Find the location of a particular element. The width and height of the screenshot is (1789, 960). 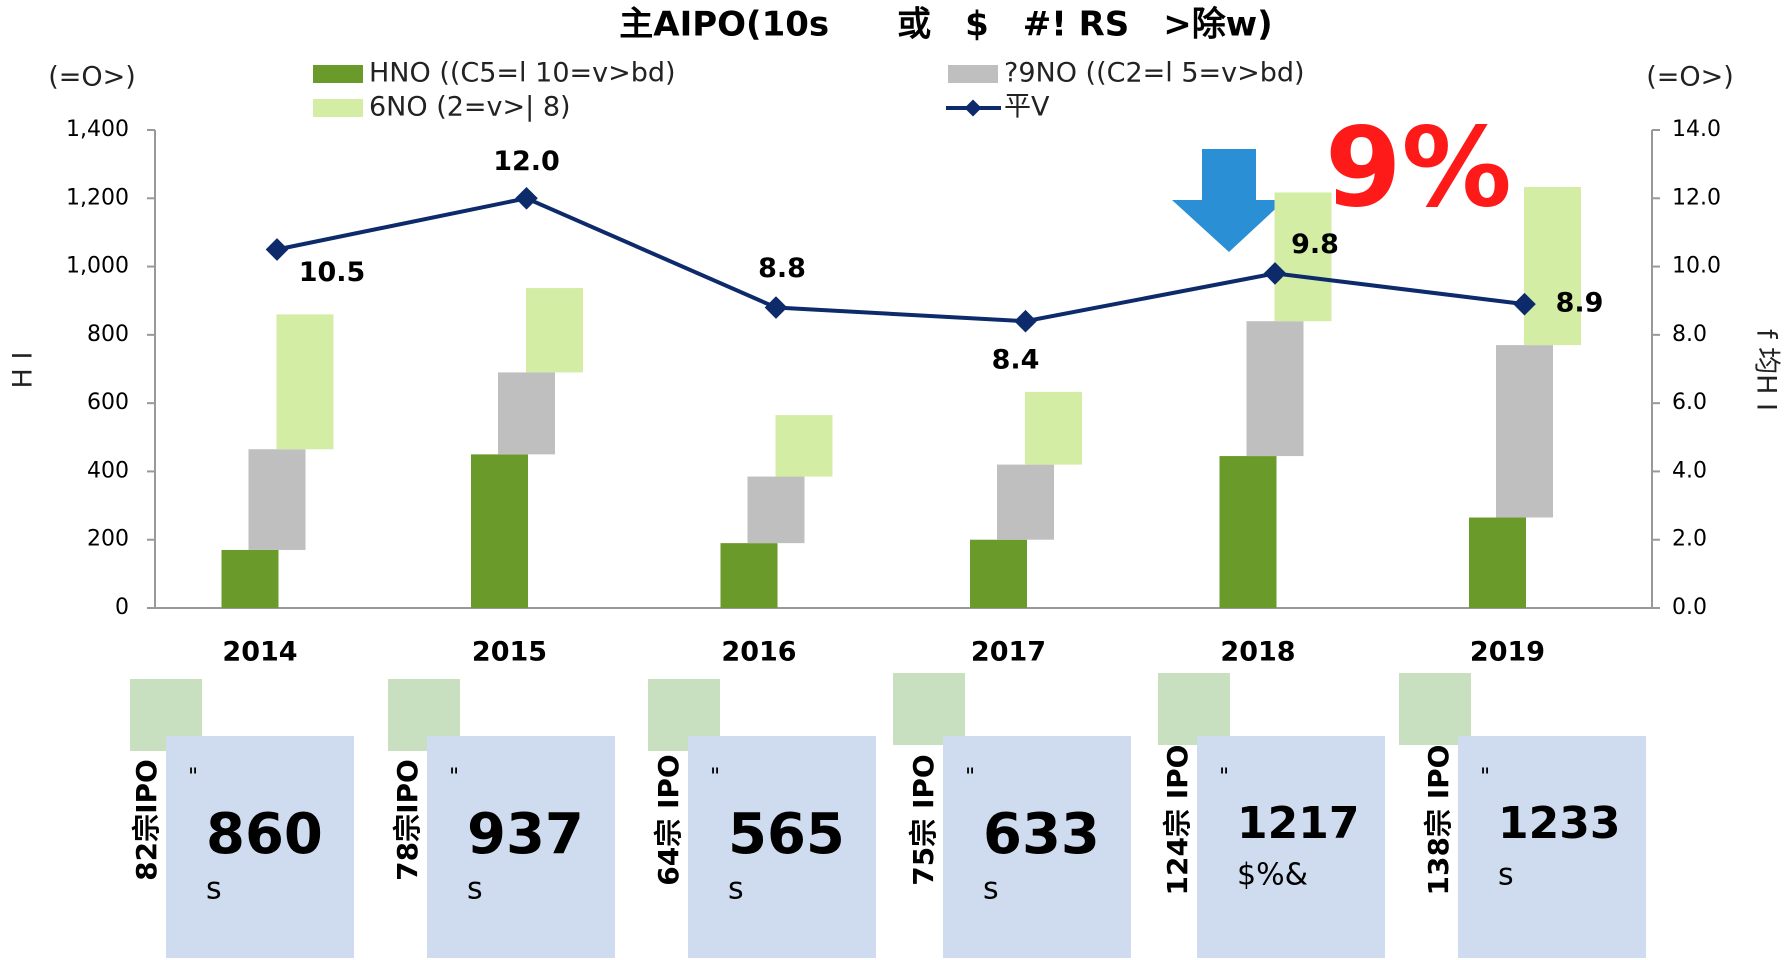

left-unit: (=O>) is located at coordinates (92, 77).